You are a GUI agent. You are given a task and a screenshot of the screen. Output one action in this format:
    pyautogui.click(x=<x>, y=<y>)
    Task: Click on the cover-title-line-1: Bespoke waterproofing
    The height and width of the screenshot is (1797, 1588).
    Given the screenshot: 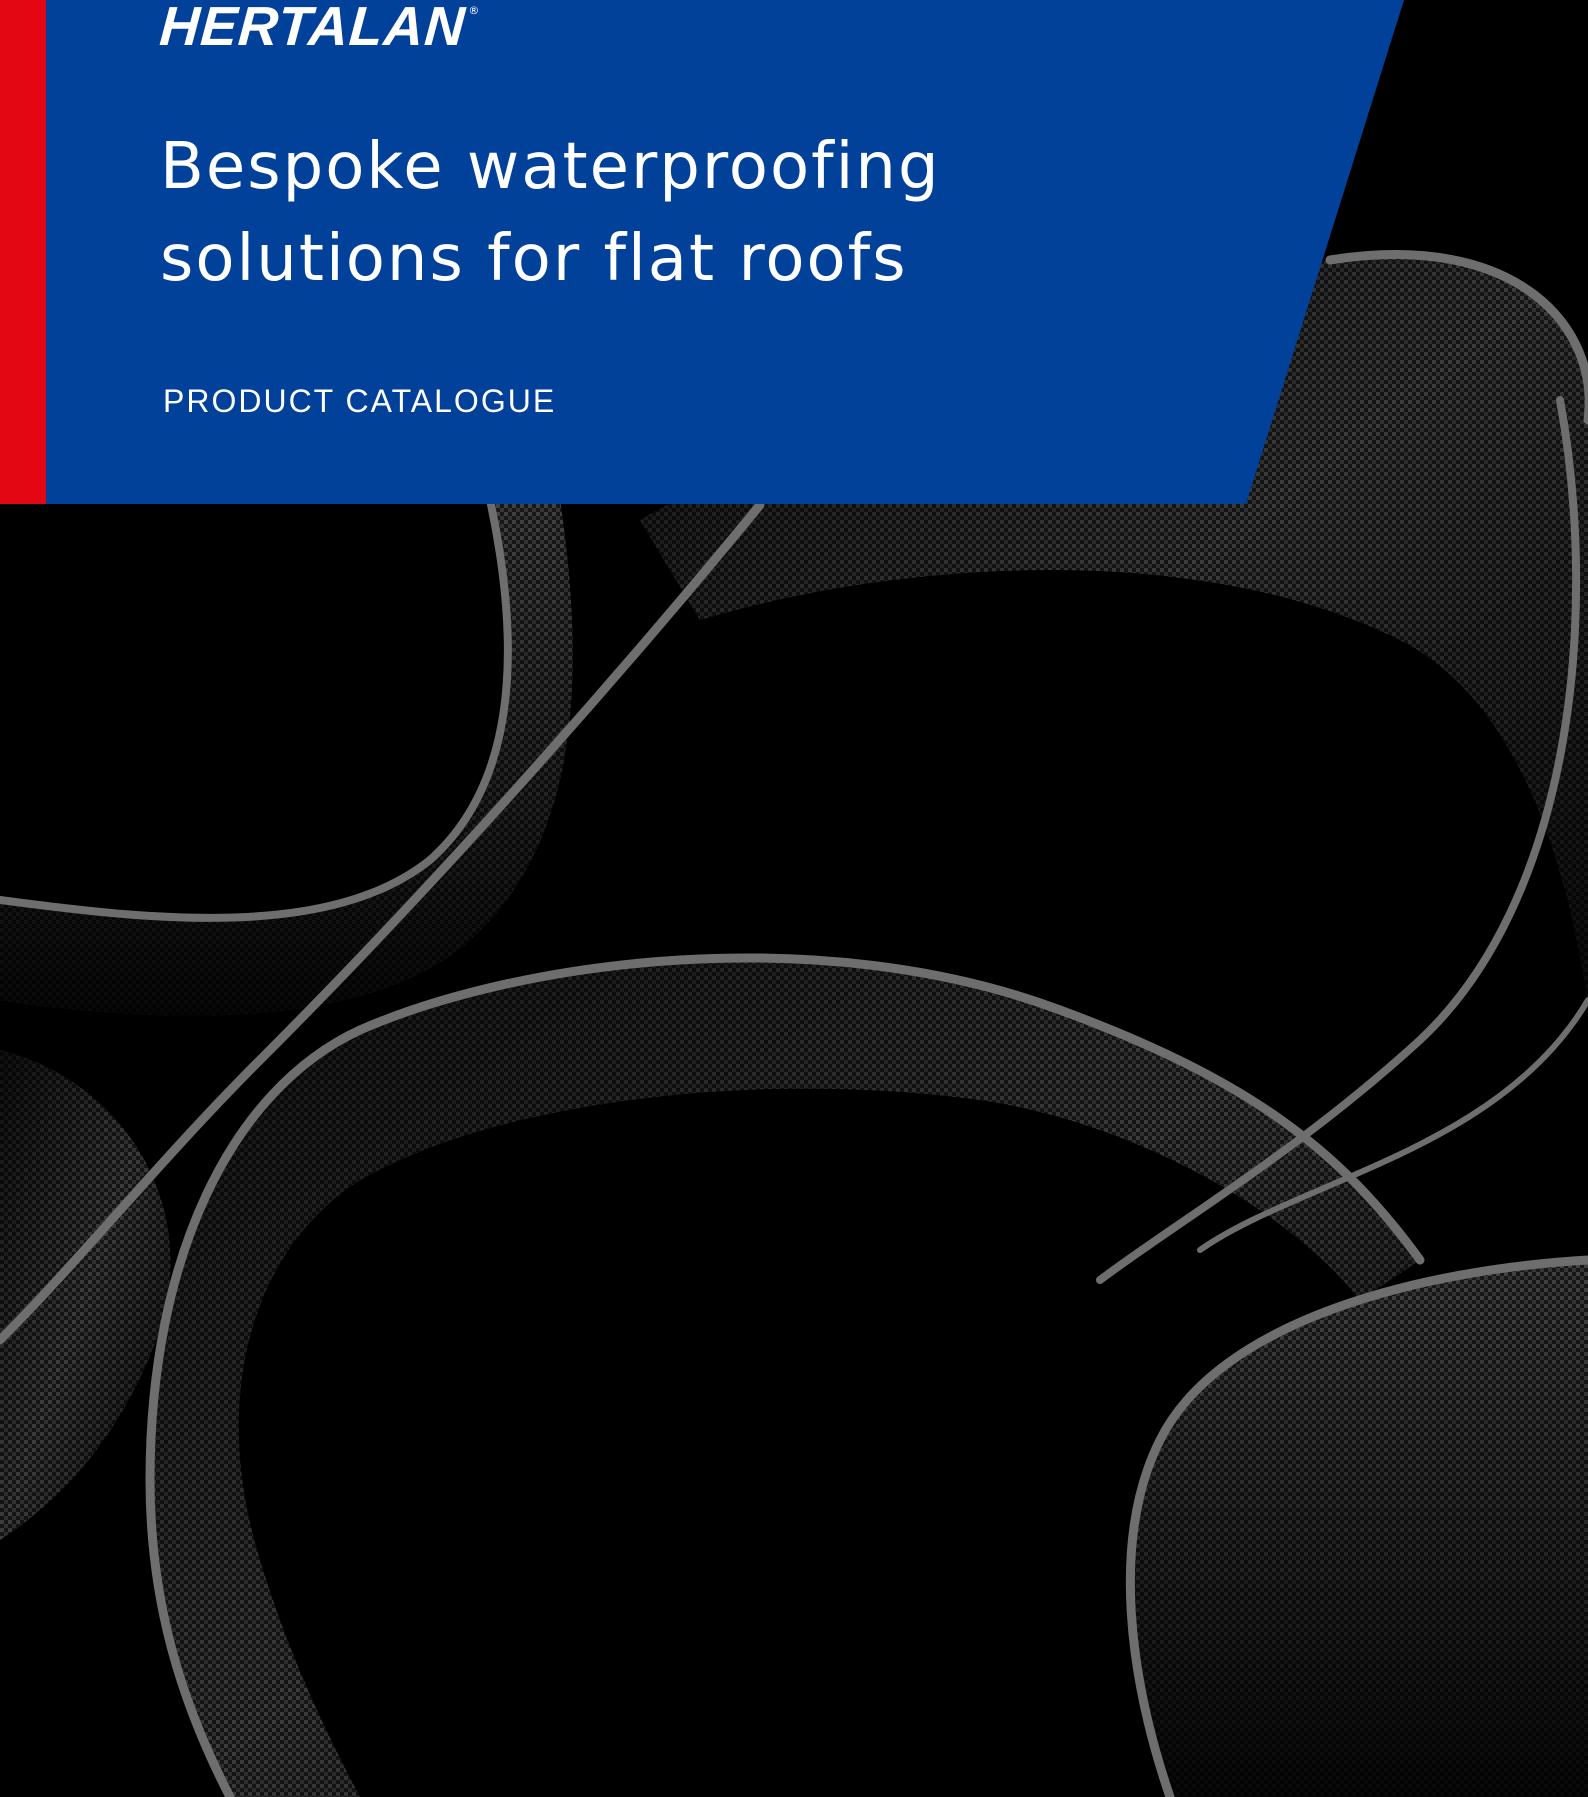 What is the action you would take?
    pyautogui.click(x=550, y=167)
    